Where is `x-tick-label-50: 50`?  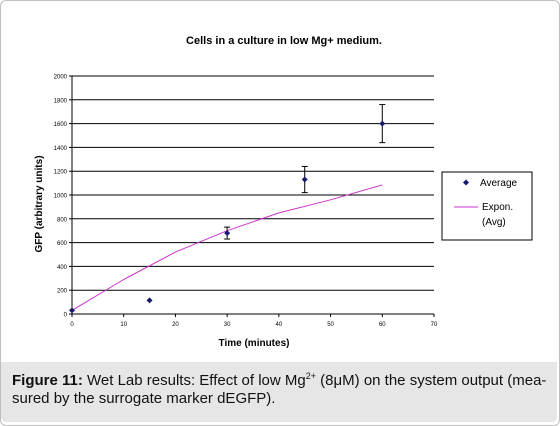 x-tick-label-50: 50 is located at coordinates (330, 325).